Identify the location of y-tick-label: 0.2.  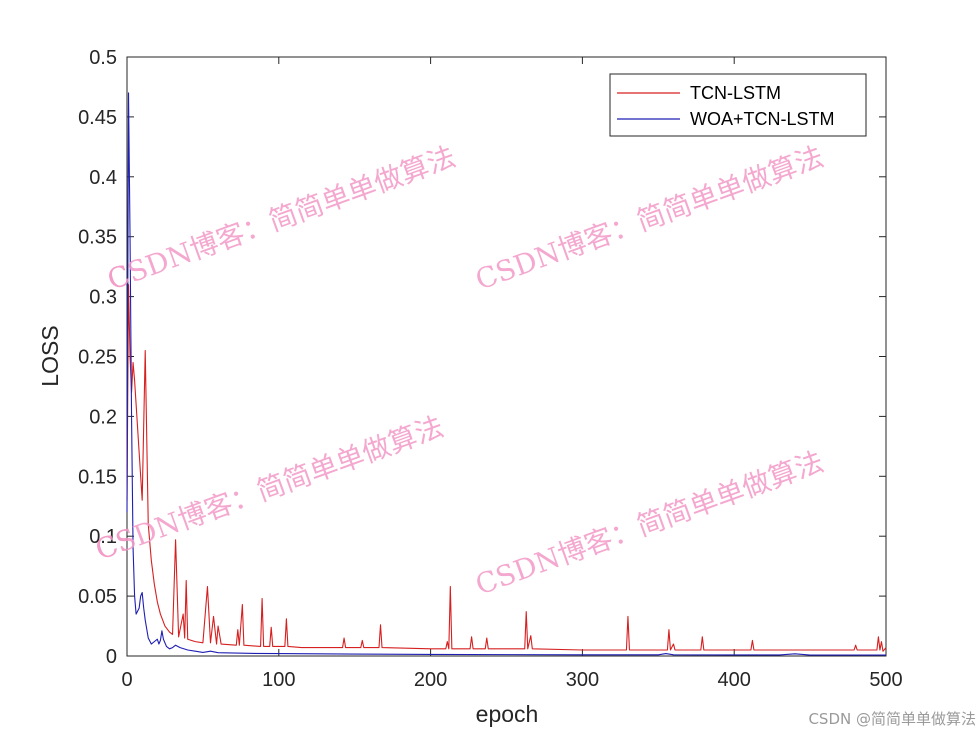
(103, 417).